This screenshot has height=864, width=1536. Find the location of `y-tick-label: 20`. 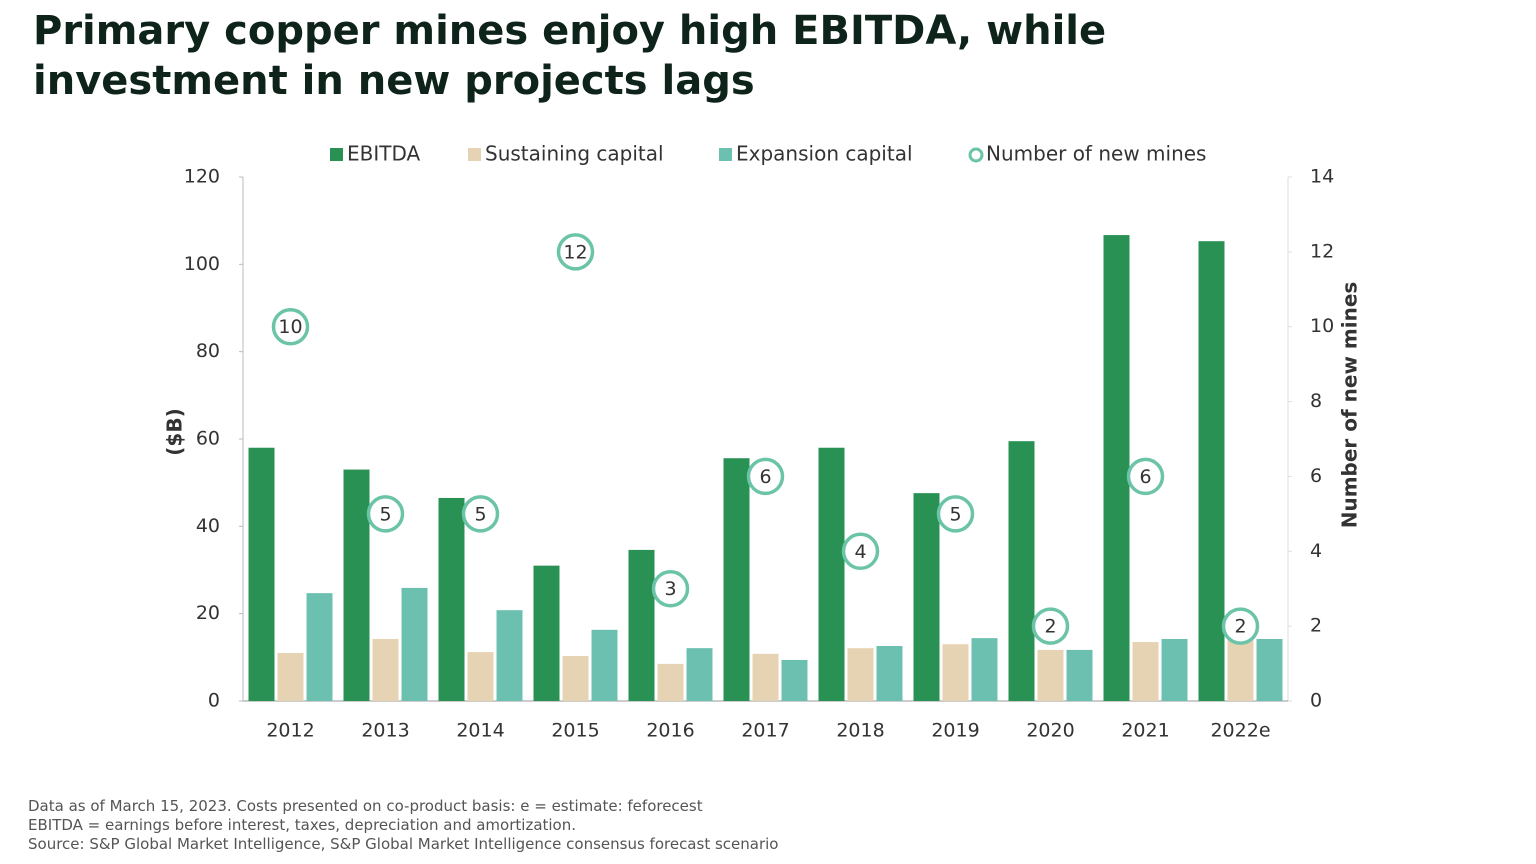

y-tick-label: 20 is located at coordinates (208, 613).